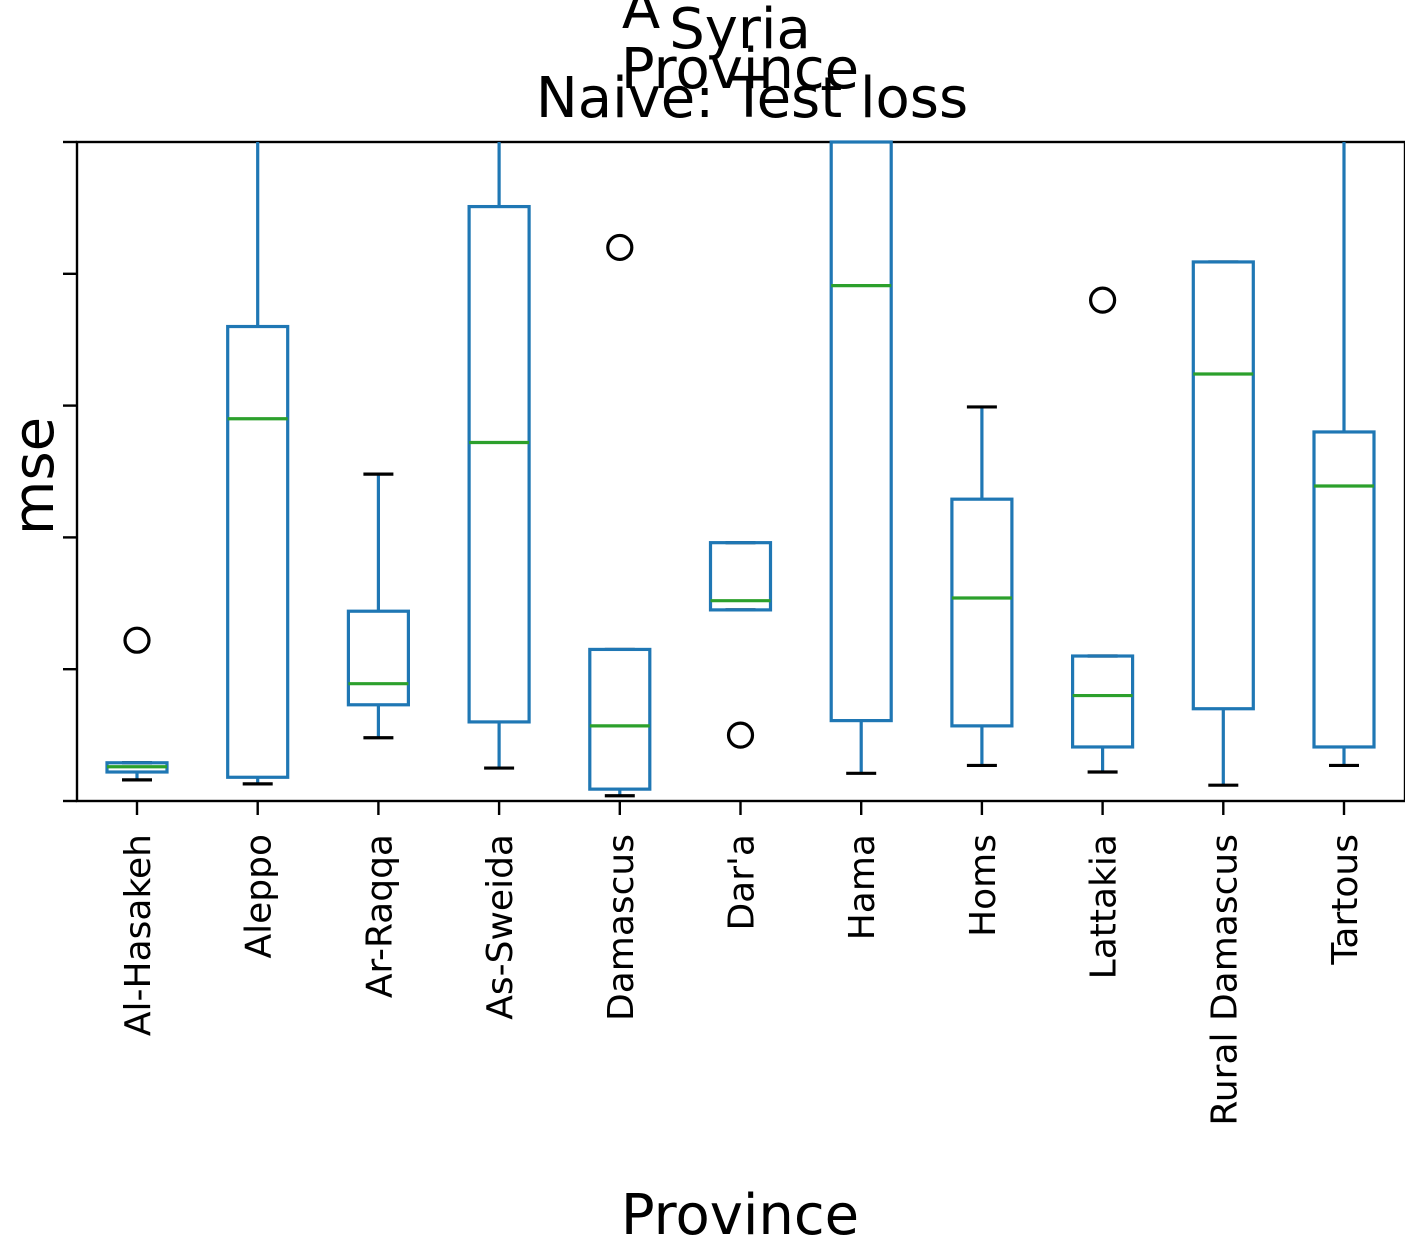 This screenshot has height=1248, width=1405. What do you see at coordinates (1223, 485) in the screenshot?
I see `box-9-iqr` at bounding box center [1223, 485].